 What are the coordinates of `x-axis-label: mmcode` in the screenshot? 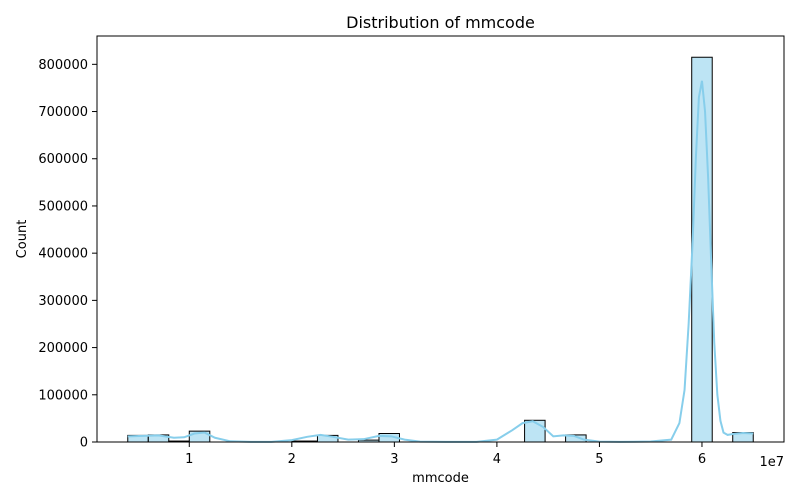 It's located at (440, 478).